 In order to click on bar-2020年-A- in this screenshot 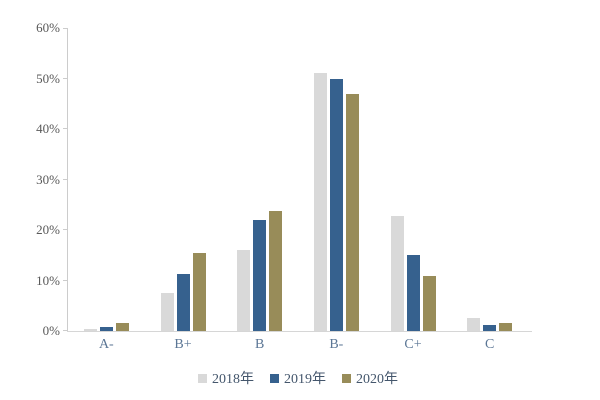, I will do `click(122, 327)`.